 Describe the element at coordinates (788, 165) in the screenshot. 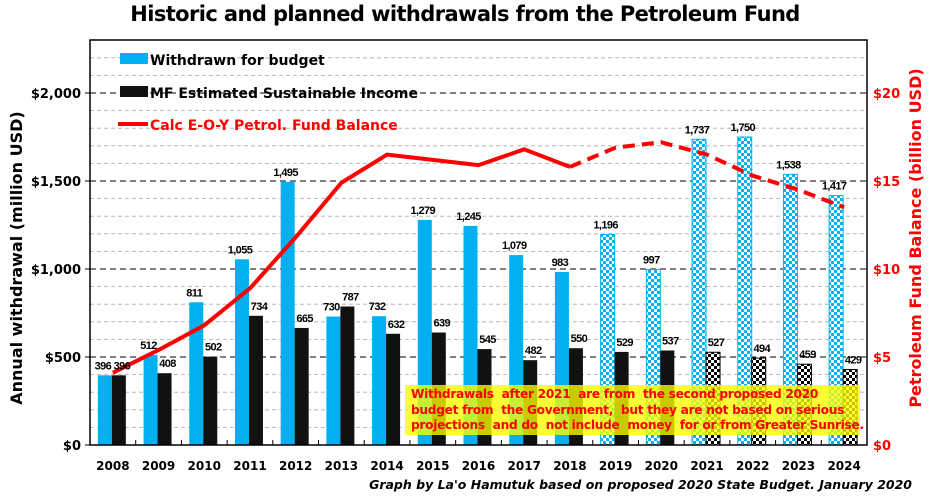

I see `data-label-withdrawn-2023: 1,538` at that location.